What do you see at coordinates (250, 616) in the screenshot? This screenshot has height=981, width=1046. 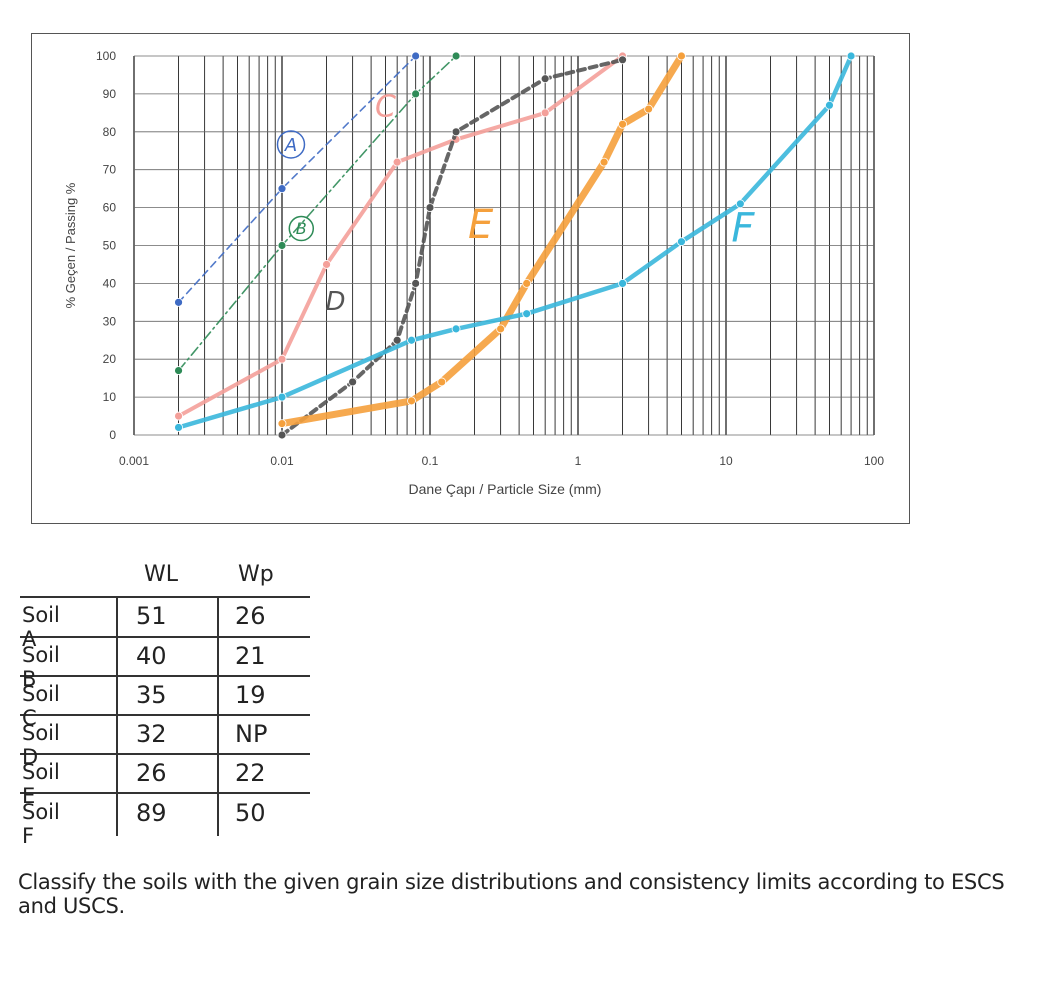 I see `table-cell-wp: 26` at bounding box center [250, 616].